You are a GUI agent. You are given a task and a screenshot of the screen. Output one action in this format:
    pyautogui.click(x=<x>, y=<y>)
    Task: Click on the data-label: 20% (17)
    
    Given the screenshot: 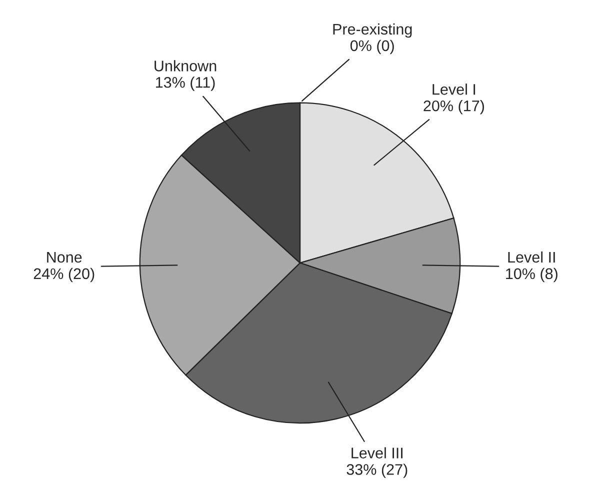 What is the action you would take?
    pyautogui.click(x=454, y=107)
    